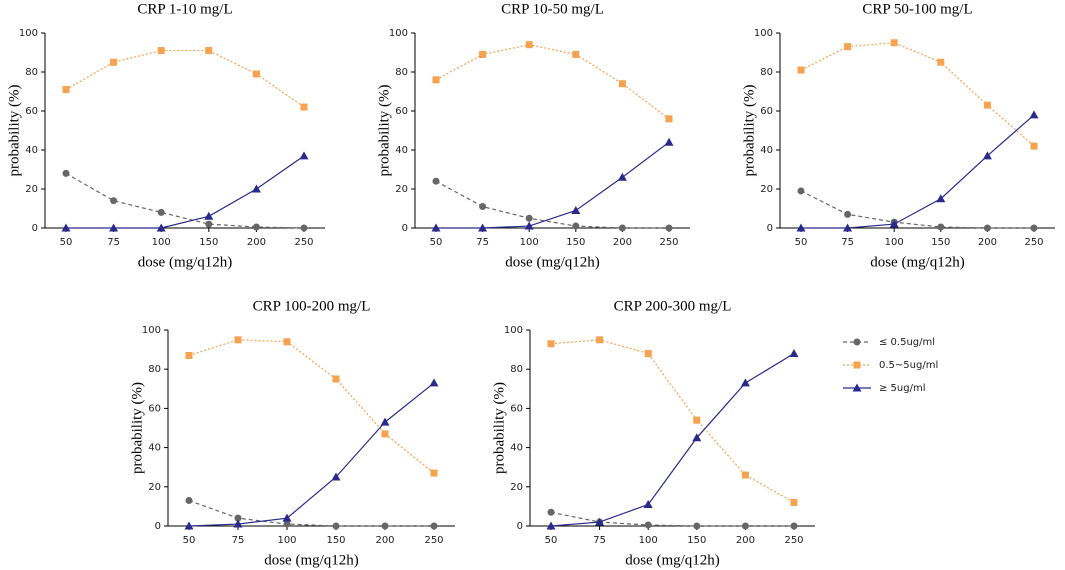  Describe the element at coordinates (907, 342) in the screenshot. I see `legend-label: ≤ 0.5ug/ml` at that location.